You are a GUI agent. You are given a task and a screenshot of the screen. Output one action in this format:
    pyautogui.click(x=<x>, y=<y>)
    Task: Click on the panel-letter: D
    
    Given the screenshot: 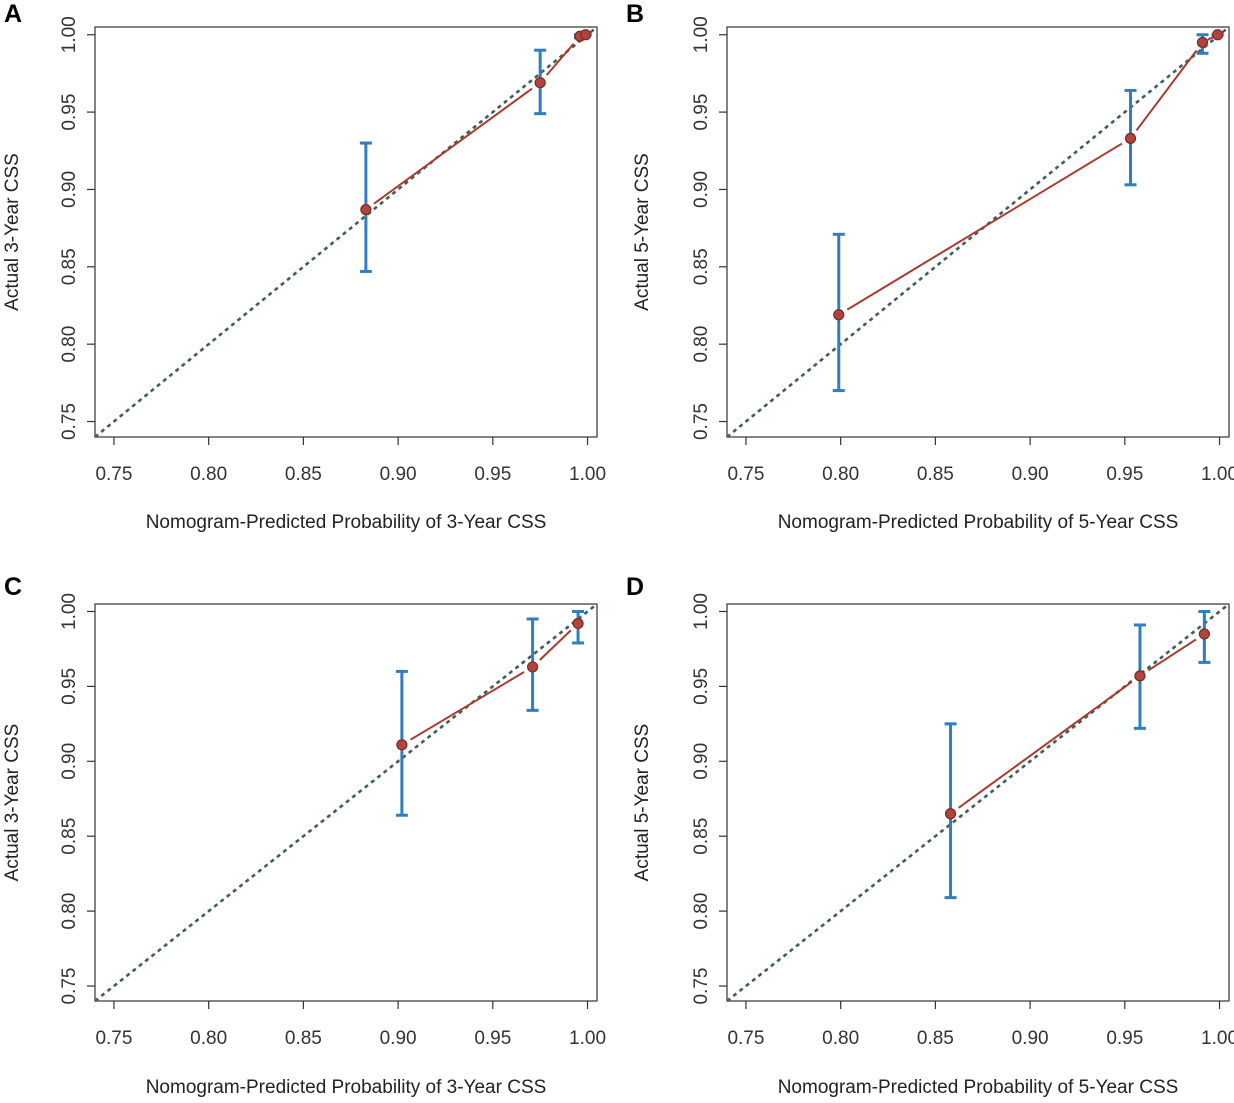 What is the action you would take?
    pyautogui.click(x=635, y=587)
    